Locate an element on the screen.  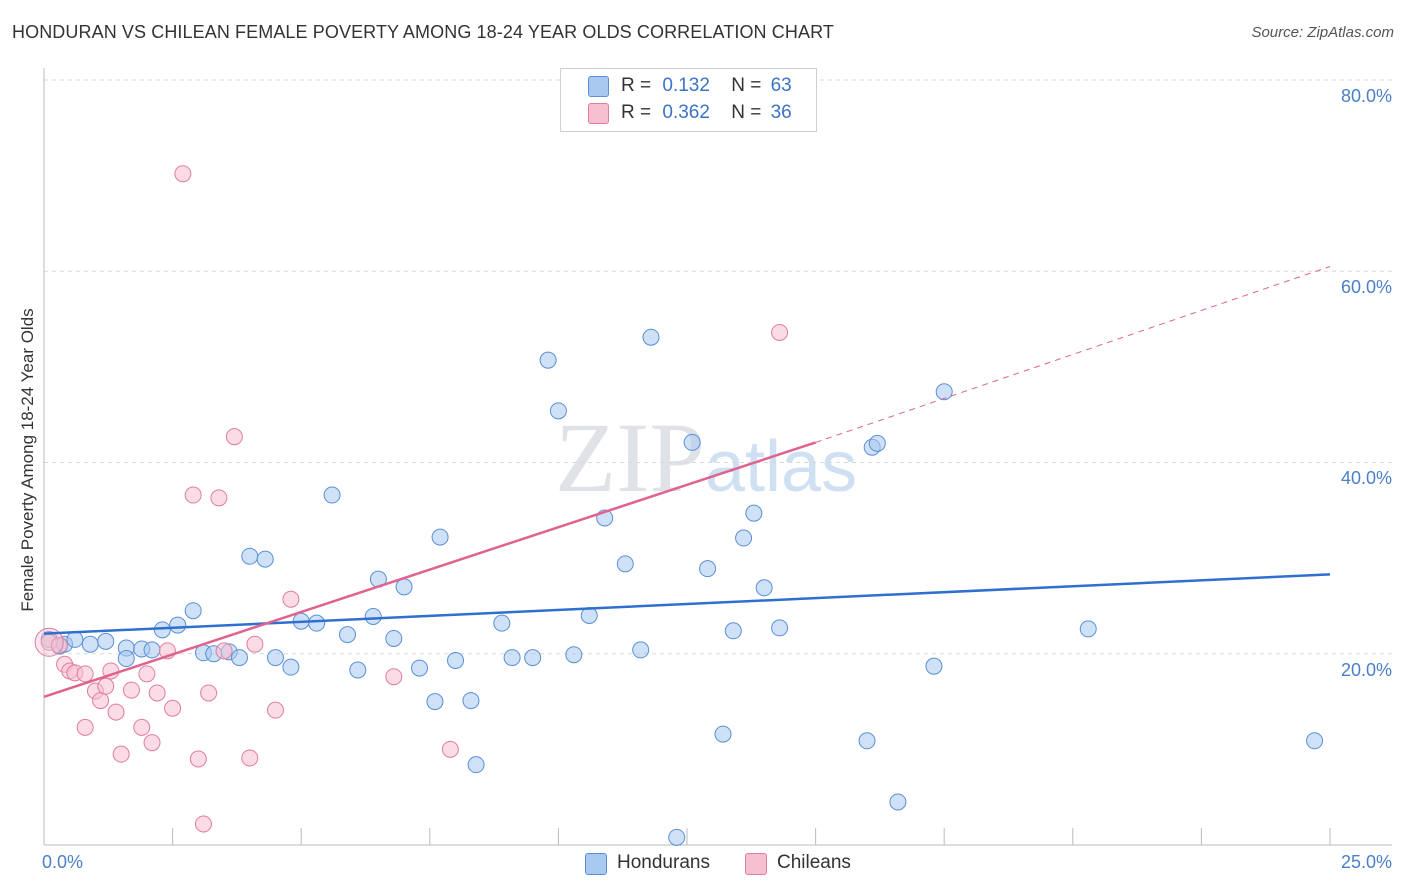
legend-n-value: 36 is located at coordinates (781, 112).